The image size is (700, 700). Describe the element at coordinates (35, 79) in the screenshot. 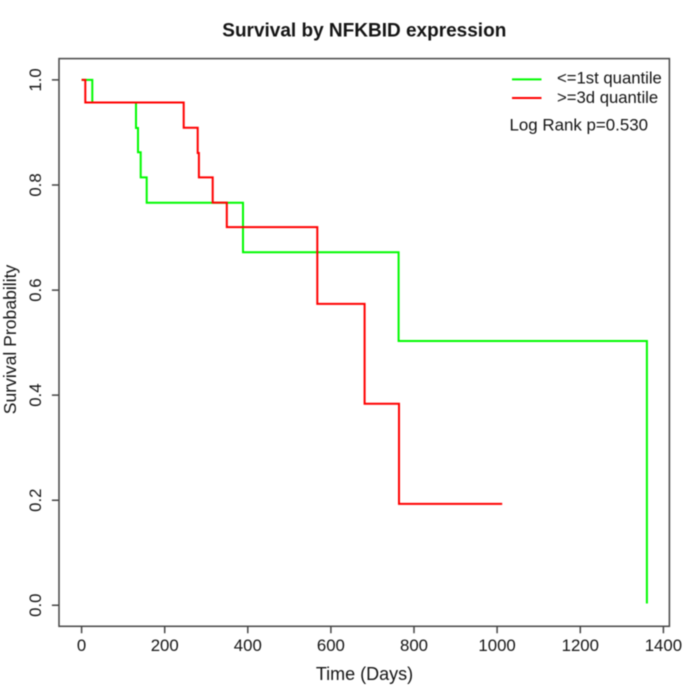

I see `svg-text: 1.0` at that location.